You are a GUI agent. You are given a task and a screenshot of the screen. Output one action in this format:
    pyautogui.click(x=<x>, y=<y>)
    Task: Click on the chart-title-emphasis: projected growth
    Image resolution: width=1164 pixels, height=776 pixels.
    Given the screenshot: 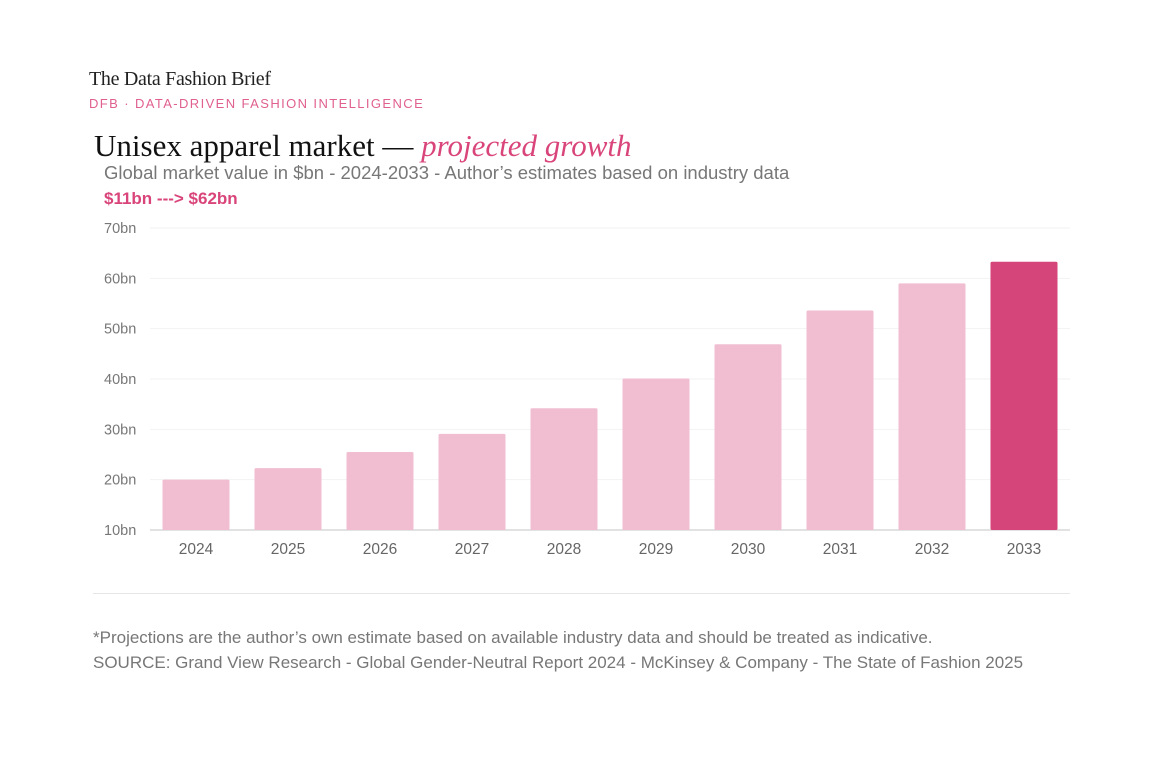 What is the action you would take?
    pyautogui.click(x=526, y=145)
    